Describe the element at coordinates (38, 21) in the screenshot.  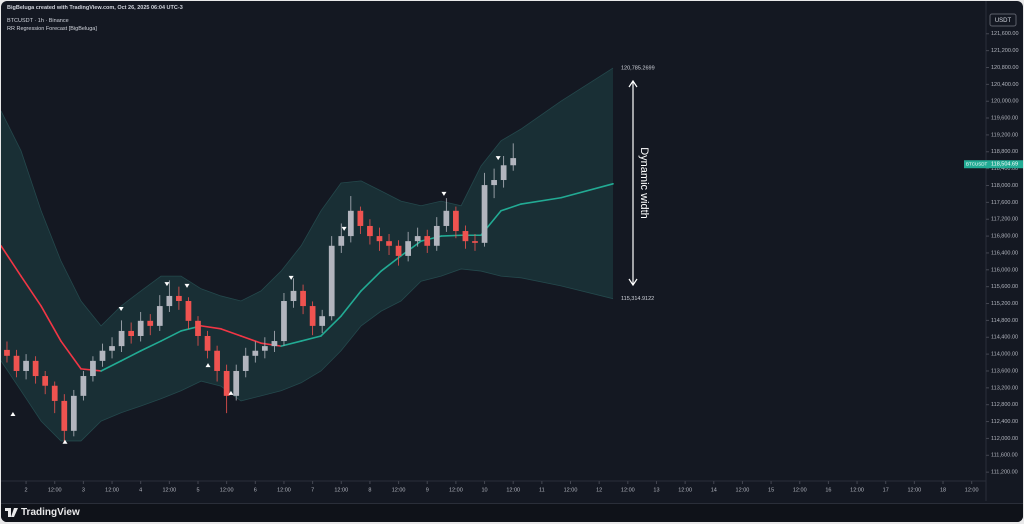
I see `symbol-info: BTCUSDT · 1h · Binance` at that location.